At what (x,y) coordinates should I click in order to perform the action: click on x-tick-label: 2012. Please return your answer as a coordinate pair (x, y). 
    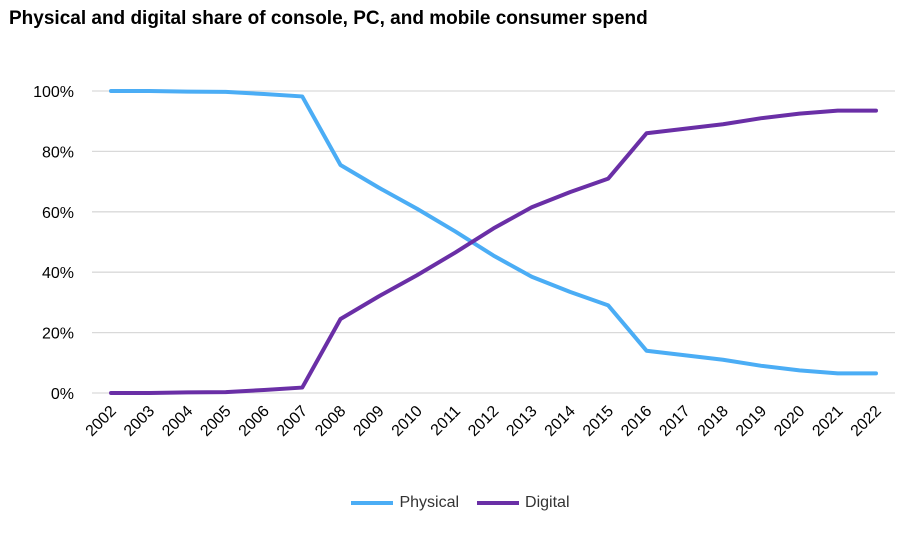
    Looking at the image, I should click on (483, 421).